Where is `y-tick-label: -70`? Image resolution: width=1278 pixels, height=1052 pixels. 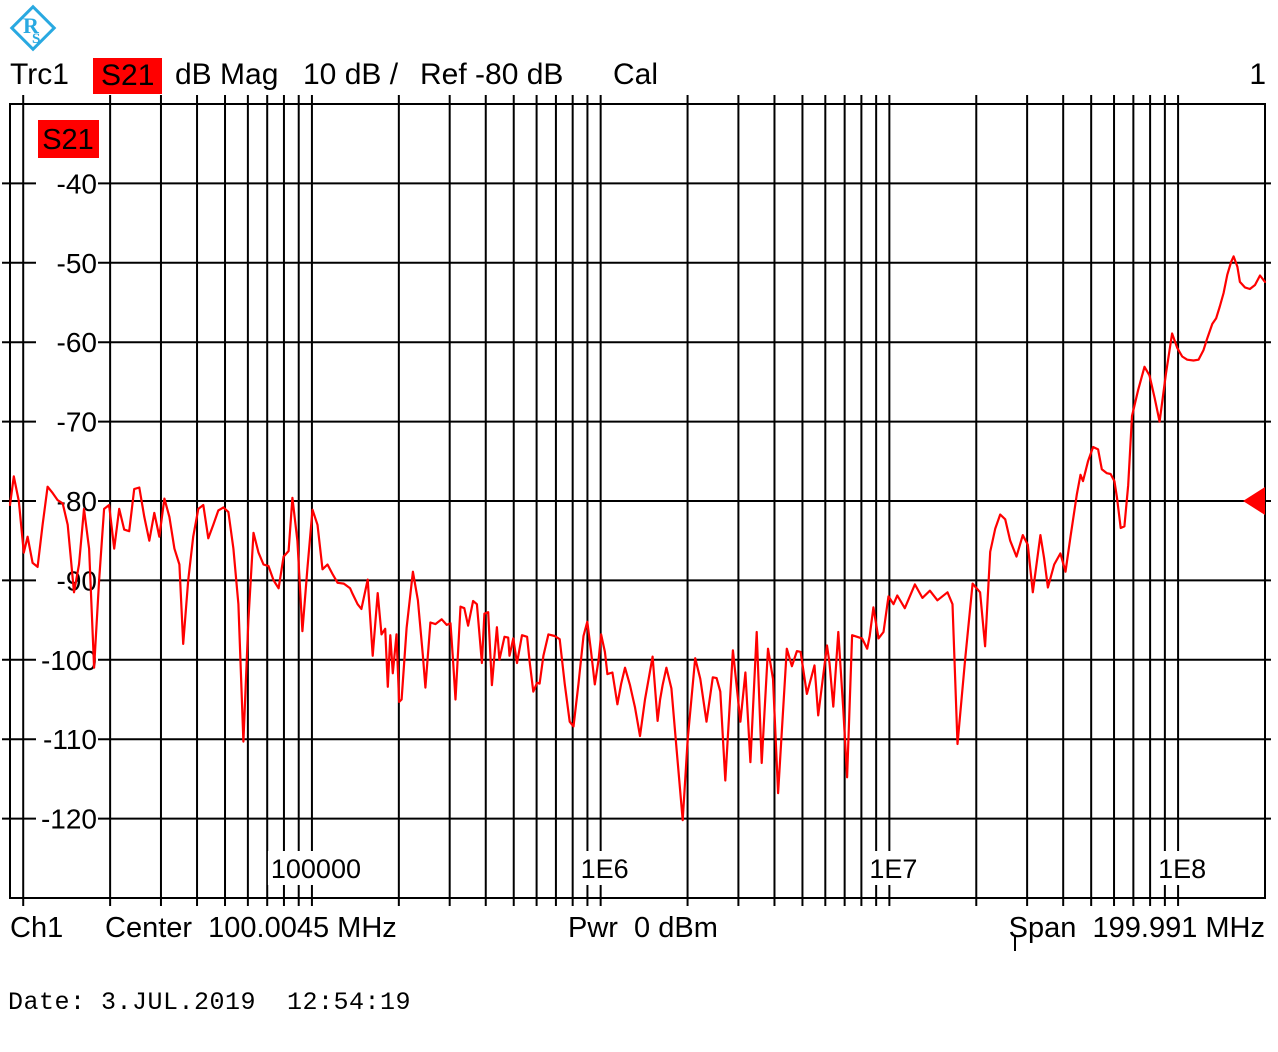
y-tick-label: -70 is located at coordinates (77, 422).